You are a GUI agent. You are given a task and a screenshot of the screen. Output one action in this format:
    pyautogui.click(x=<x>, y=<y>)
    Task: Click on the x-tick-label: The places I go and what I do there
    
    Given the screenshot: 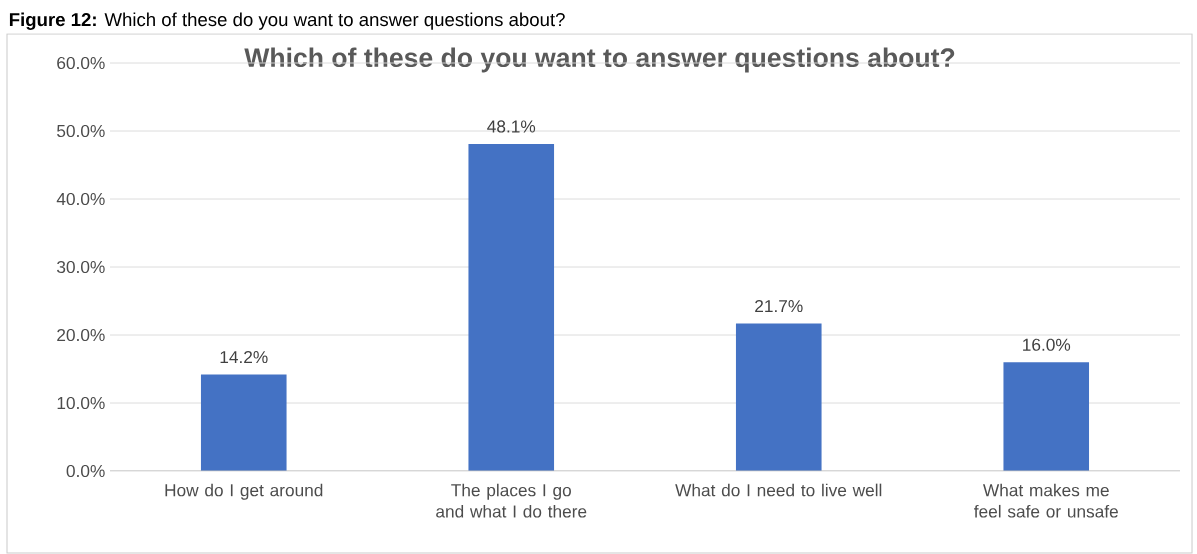 What is the action you would take?
    pyautogui.click(x=511, y=500)
    